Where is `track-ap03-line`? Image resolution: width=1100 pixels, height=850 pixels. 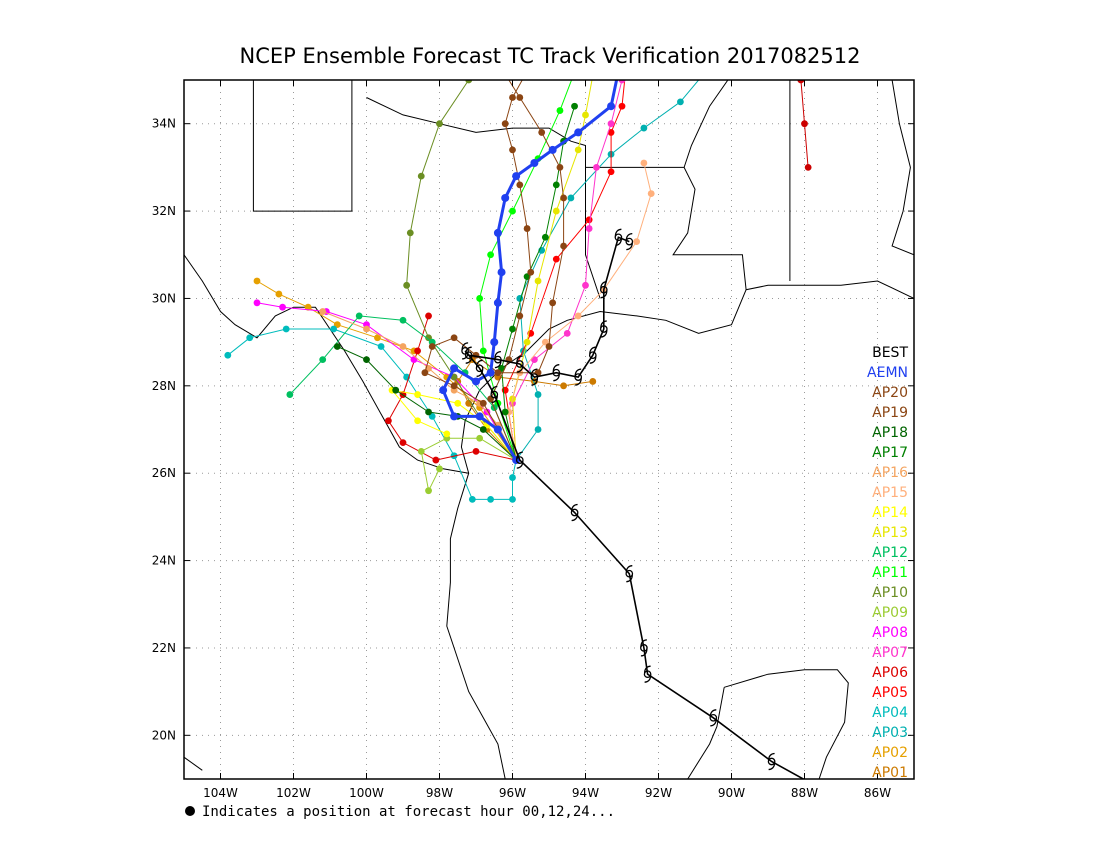
track-ap03-line is located at coordinates (607, 270).